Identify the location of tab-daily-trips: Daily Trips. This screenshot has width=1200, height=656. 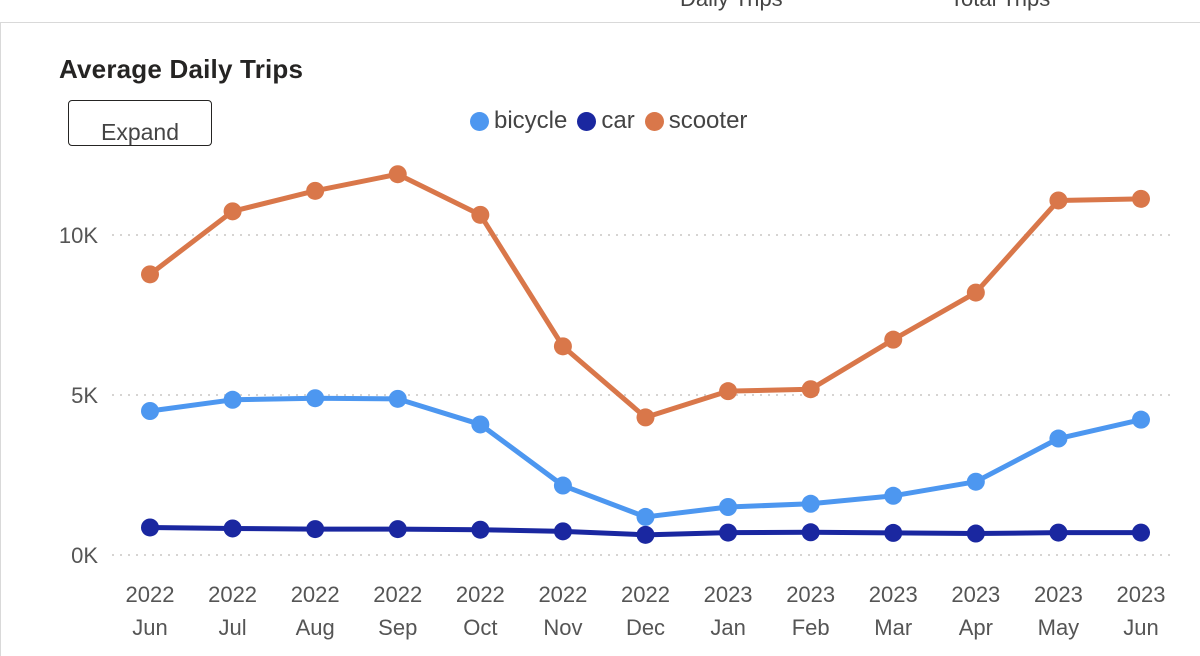
(731, 6).